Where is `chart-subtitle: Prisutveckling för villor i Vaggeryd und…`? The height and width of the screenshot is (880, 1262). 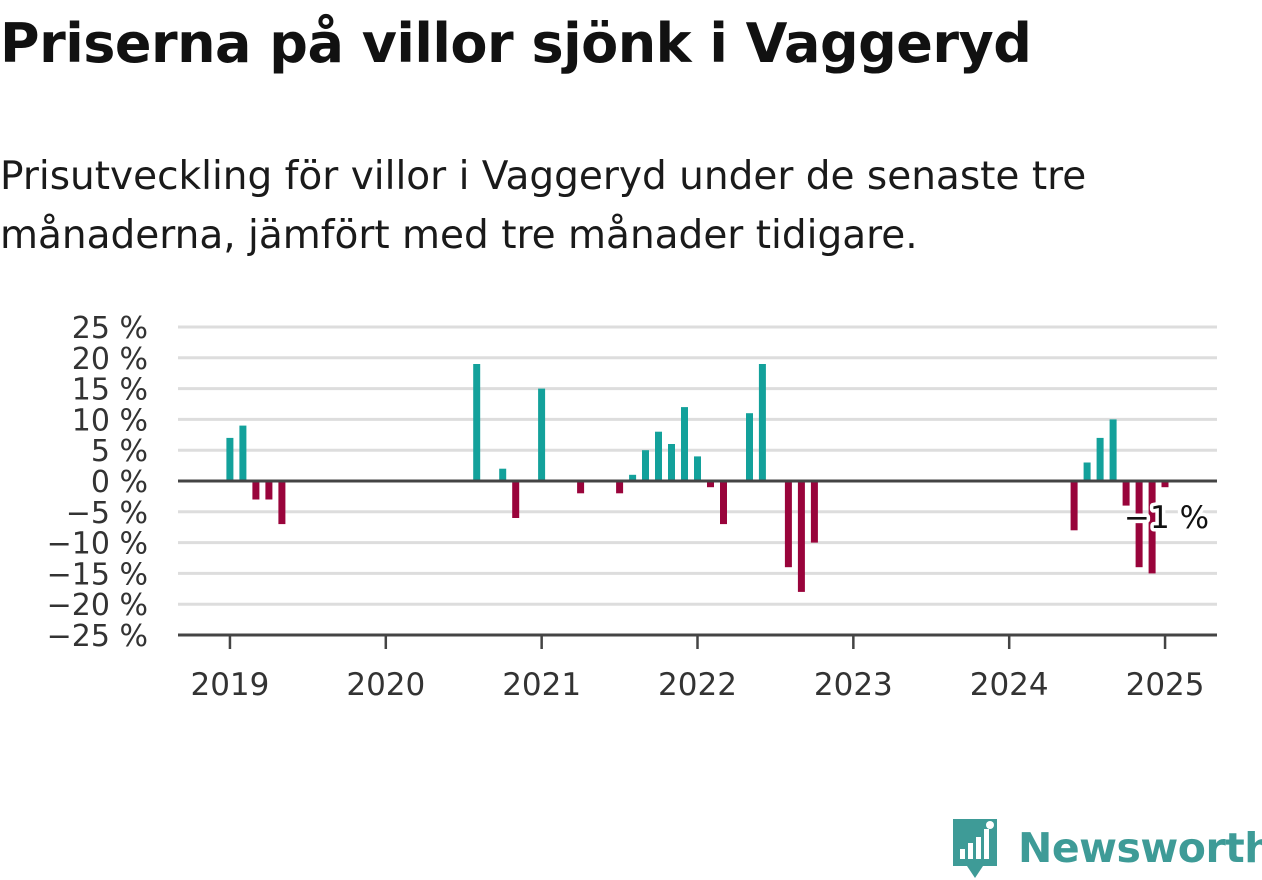
chart-subtitle: Prisutveckling för villor i Vaggeryd und… is located at coordinates (543, 206).